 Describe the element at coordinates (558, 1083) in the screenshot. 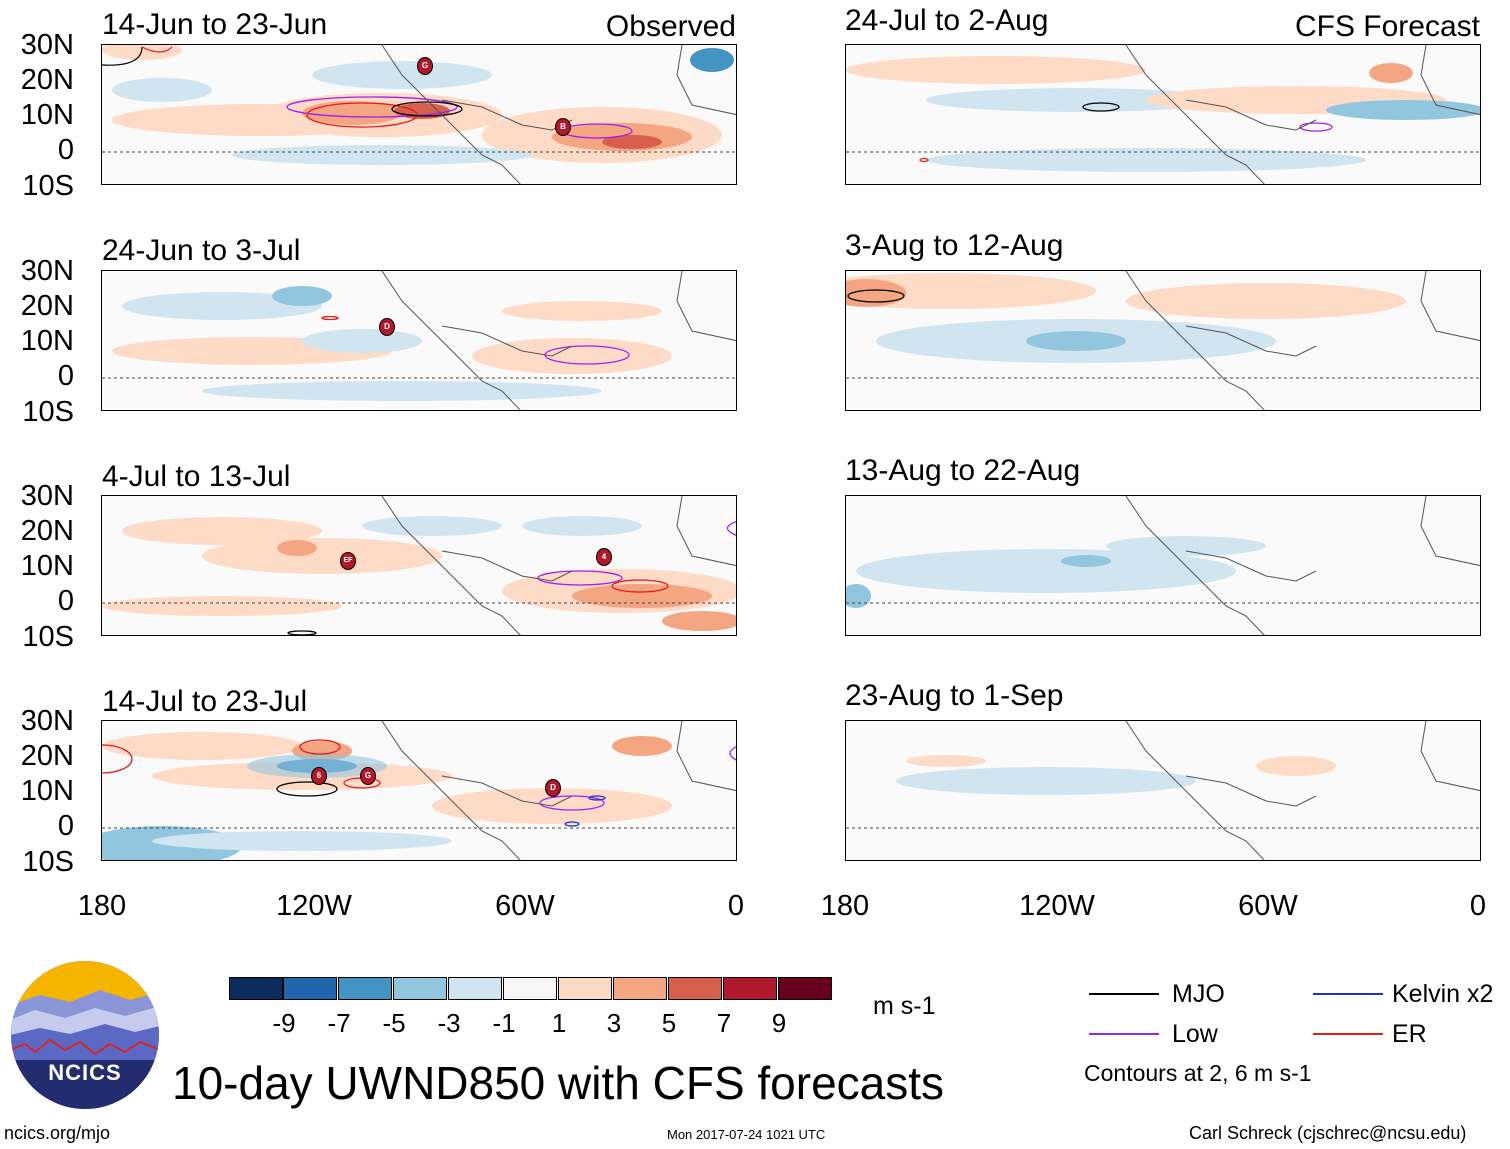

I see `main-title: 10-day UWND850 with CFS forecasts` at that location.